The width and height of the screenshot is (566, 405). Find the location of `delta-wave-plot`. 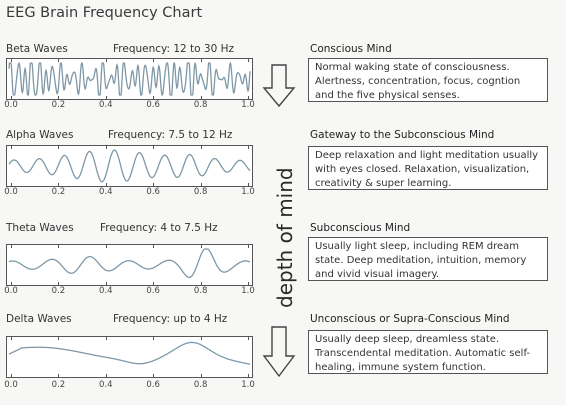

delta-wave-plot is located at coordinates (129, 357).